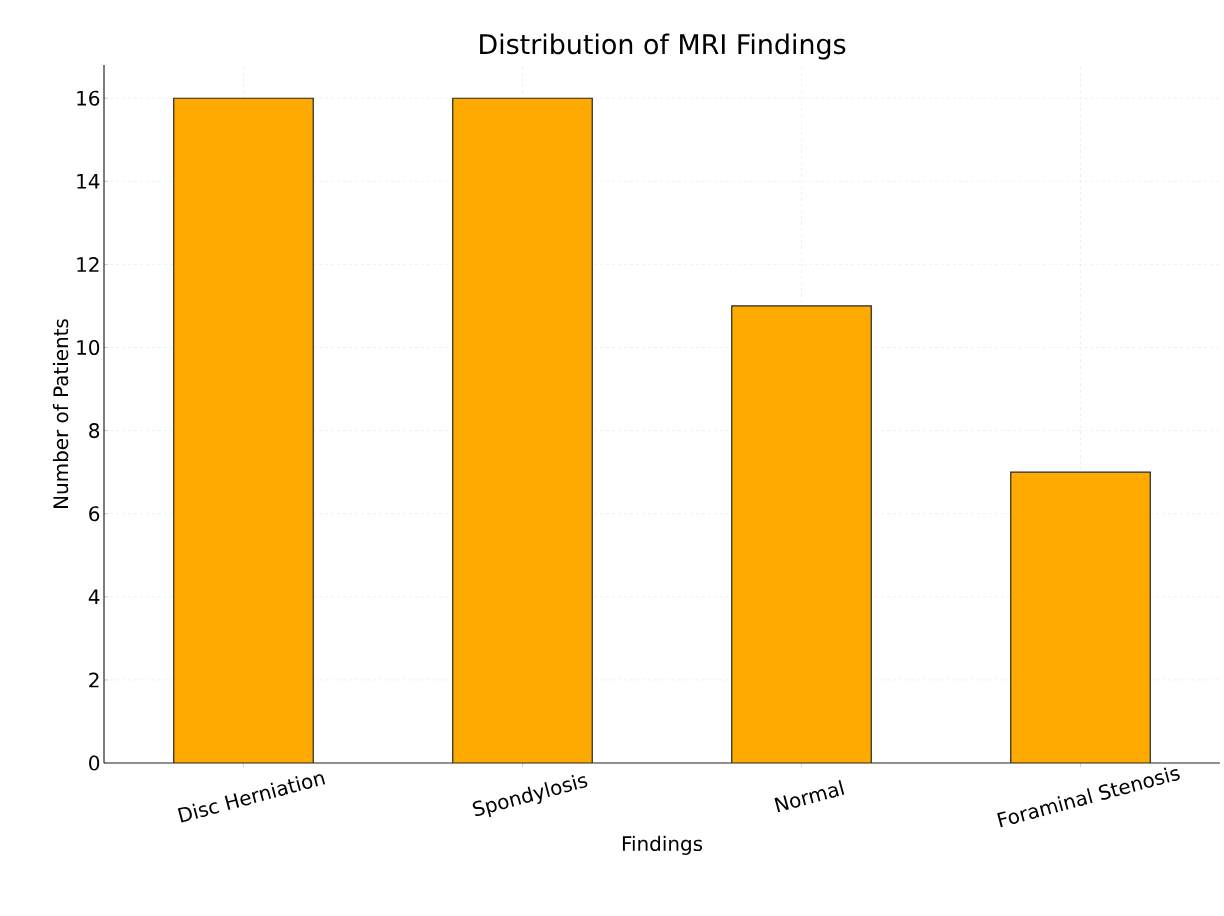 This screenshot has height=916, width=1224. I want to click on y-tick-label: 14, so click(88, 181).